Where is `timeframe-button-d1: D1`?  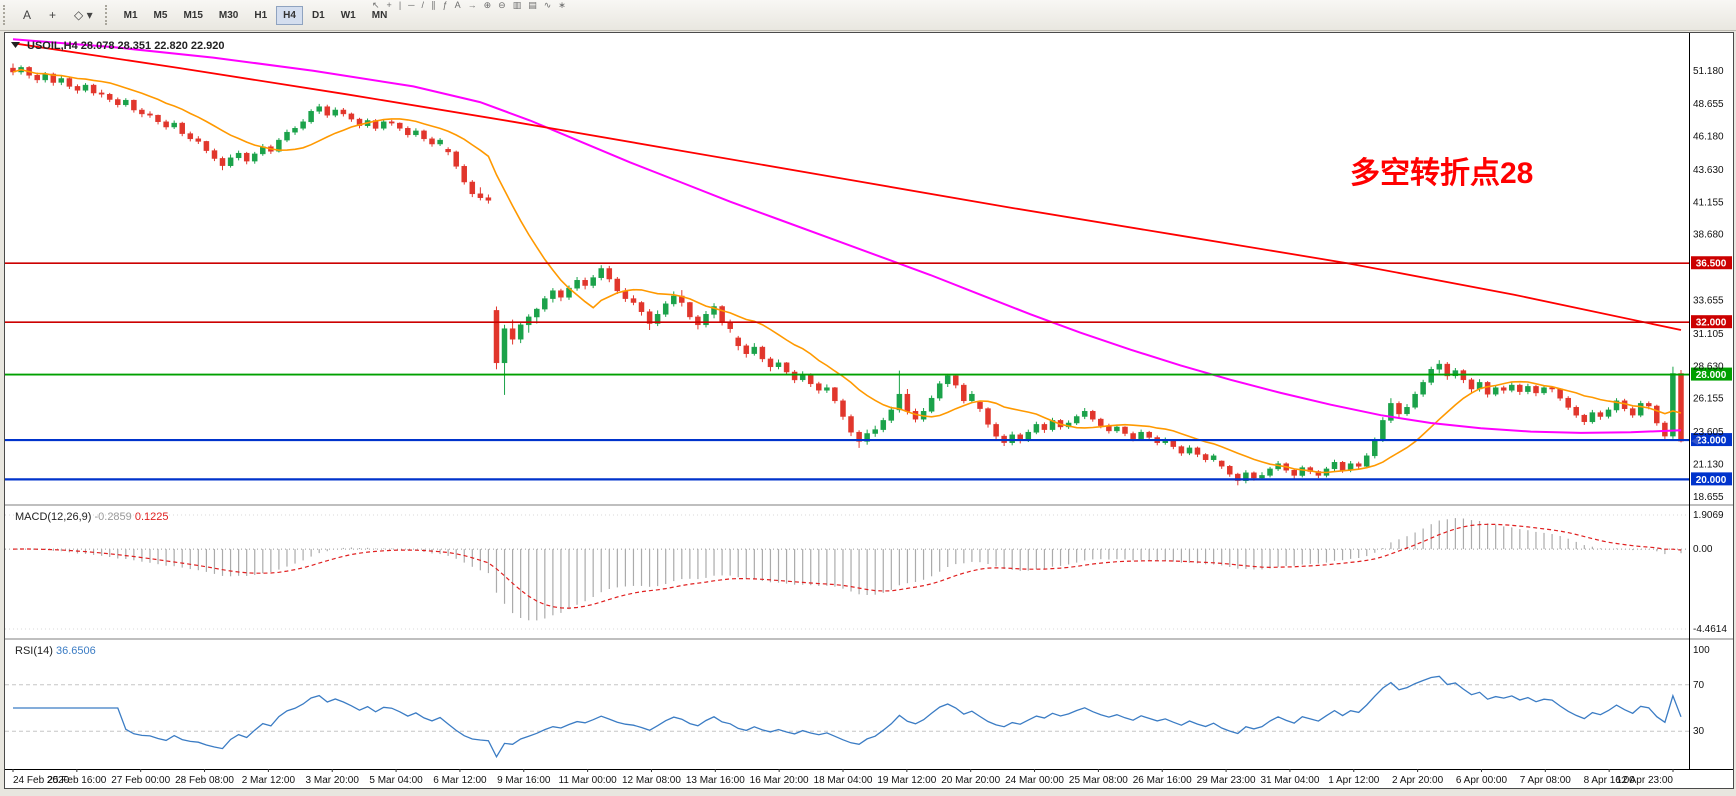
timeframe-button-d1: D1 is located at coordinates (318, 15).